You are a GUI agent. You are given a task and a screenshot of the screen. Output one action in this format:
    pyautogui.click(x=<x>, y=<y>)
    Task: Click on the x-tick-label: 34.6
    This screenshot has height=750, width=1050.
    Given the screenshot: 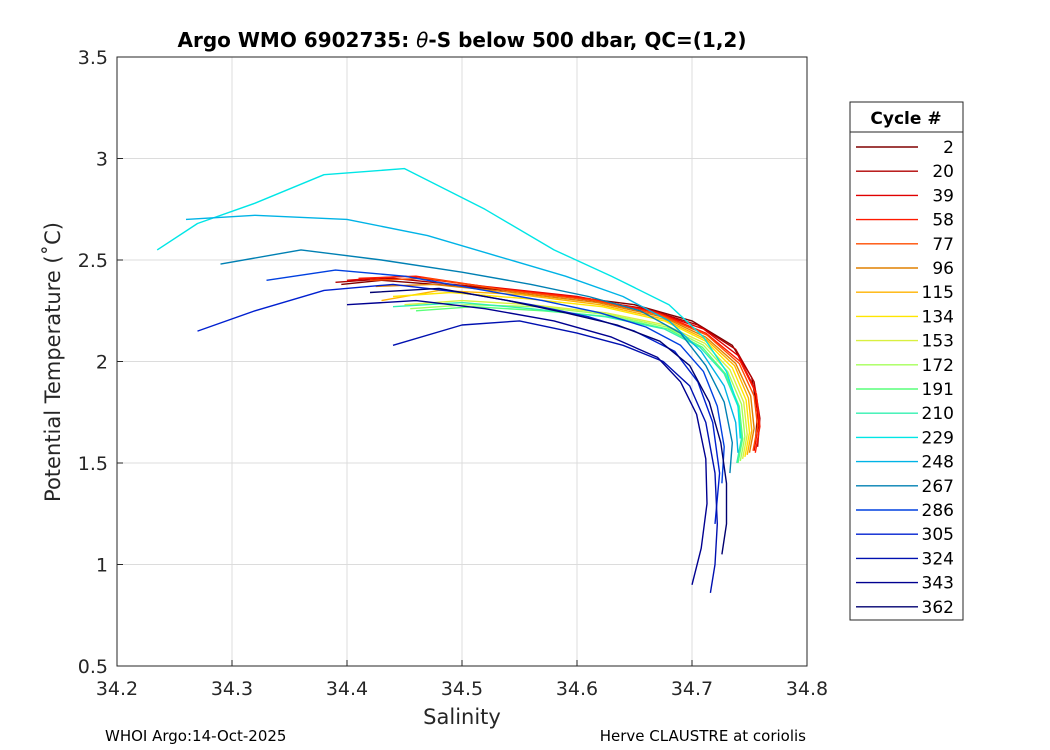 What is the action you would take?
    pyautogui.click(x=577, y=689)
    